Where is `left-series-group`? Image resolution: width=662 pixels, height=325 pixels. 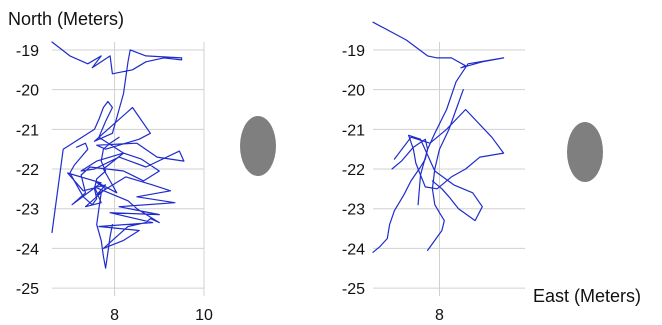 left-series-group is located at coordinates (118, 155).